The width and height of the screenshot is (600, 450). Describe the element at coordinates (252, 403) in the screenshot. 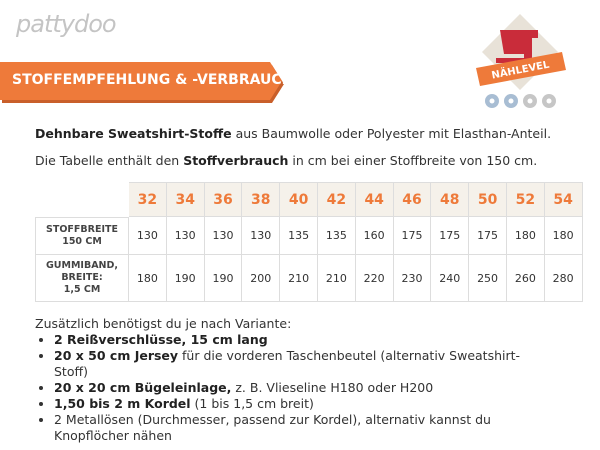

I see `text-after: (1 bis 1,5 cm breit)` at that location.